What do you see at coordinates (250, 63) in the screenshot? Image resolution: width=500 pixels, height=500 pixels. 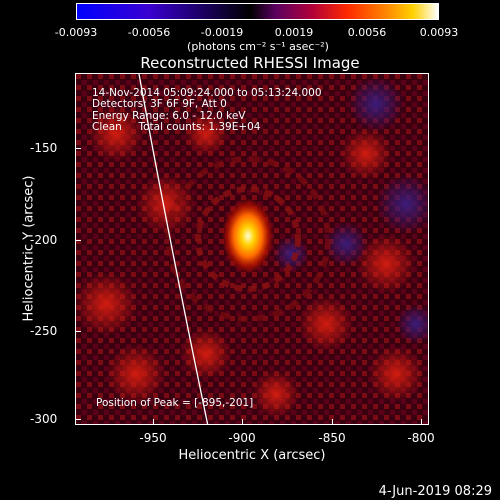 I see `plot-title: Reconstructed RHESSI Image` at bounding box center [250, 63].